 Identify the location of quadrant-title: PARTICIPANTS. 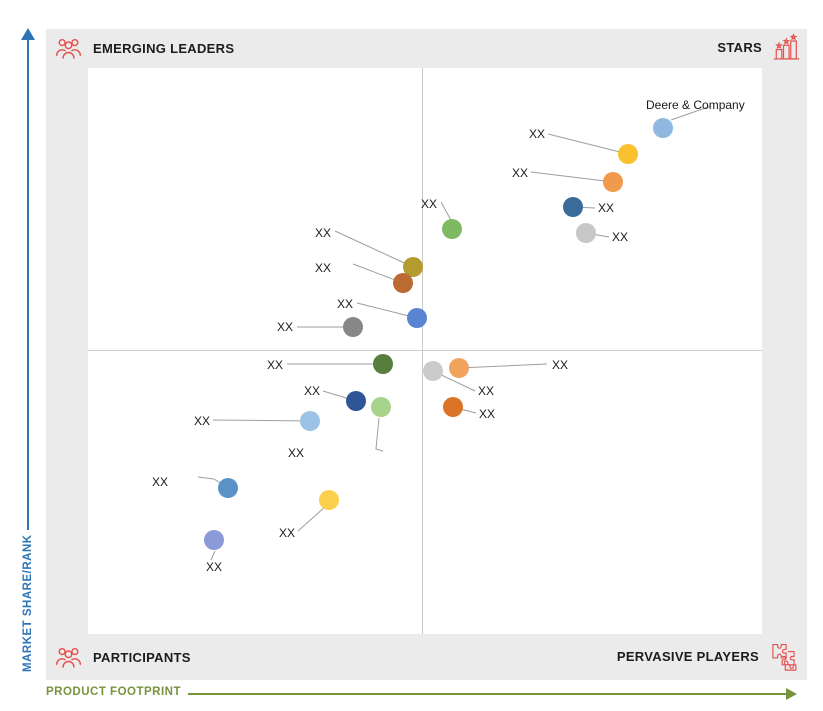
(142, 657).